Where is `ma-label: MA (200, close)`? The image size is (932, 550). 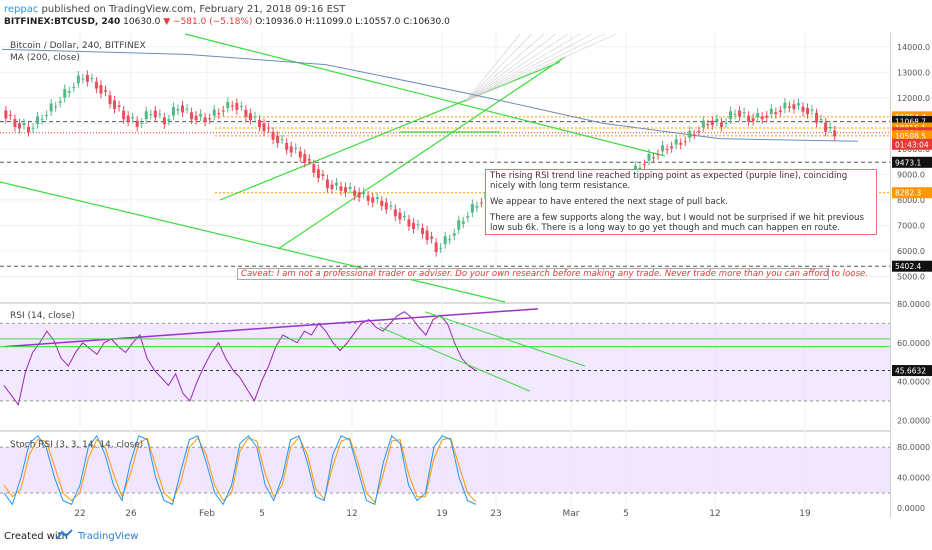 ma-label: MA (200, close) is located at coordinates (45, 58).